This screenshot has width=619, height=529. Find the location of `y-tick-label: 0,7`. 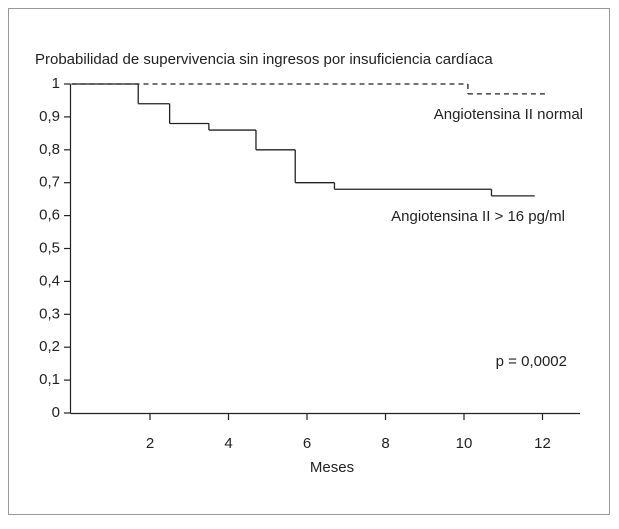

y-tick-label: 0,7 is located at coordinates (49, 182).